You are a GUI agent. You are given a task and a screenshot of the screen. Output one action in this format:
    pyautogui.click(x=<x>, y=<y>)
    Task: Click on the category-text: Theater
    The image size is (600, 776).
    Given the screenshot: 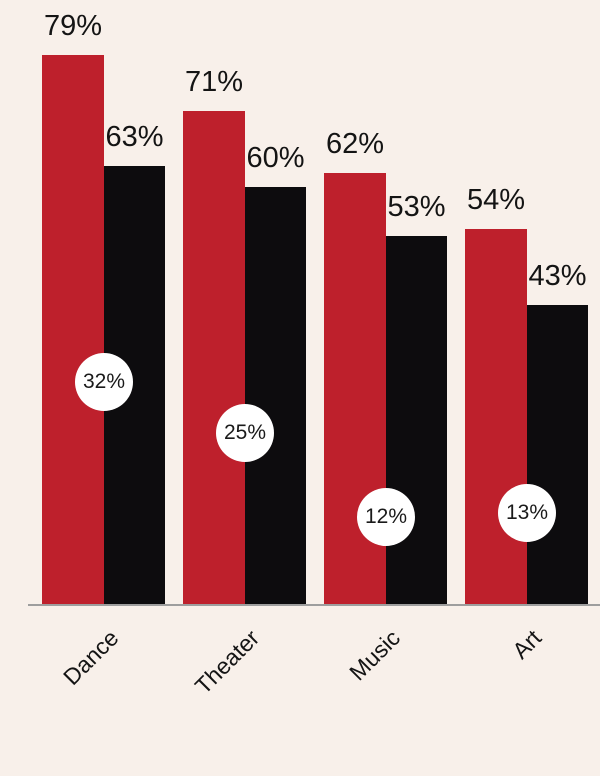 What is the action you would take?
    pyautogui.click(x=226, y=662)
    